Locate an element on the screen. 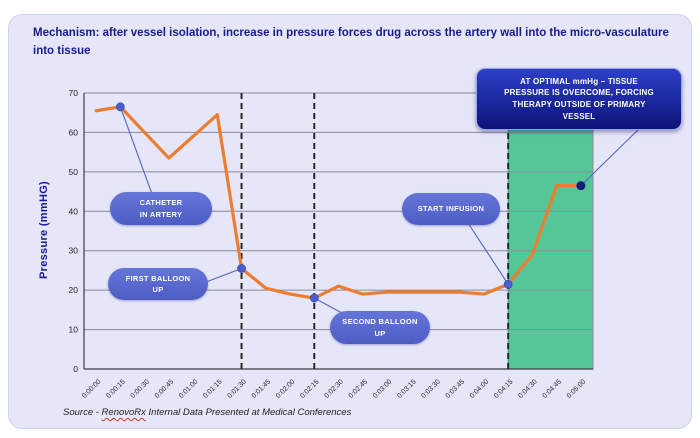 This screenshot has height=438, width=700. annotation-start-infusion: START INFUSION is located at coordinates (451, 209).